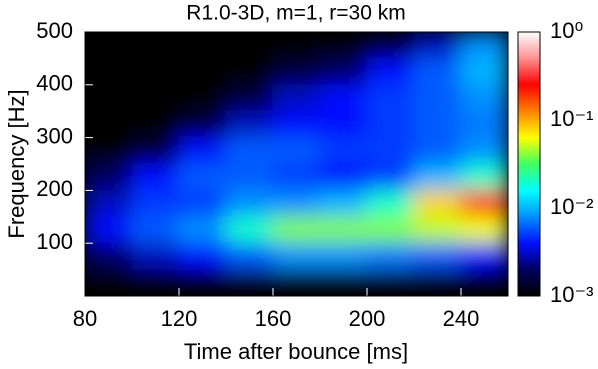  Describe the element at coordinates (296, 351) in the screenshot. I see `x-axis-label: Time after bounce [ms]` at that location.